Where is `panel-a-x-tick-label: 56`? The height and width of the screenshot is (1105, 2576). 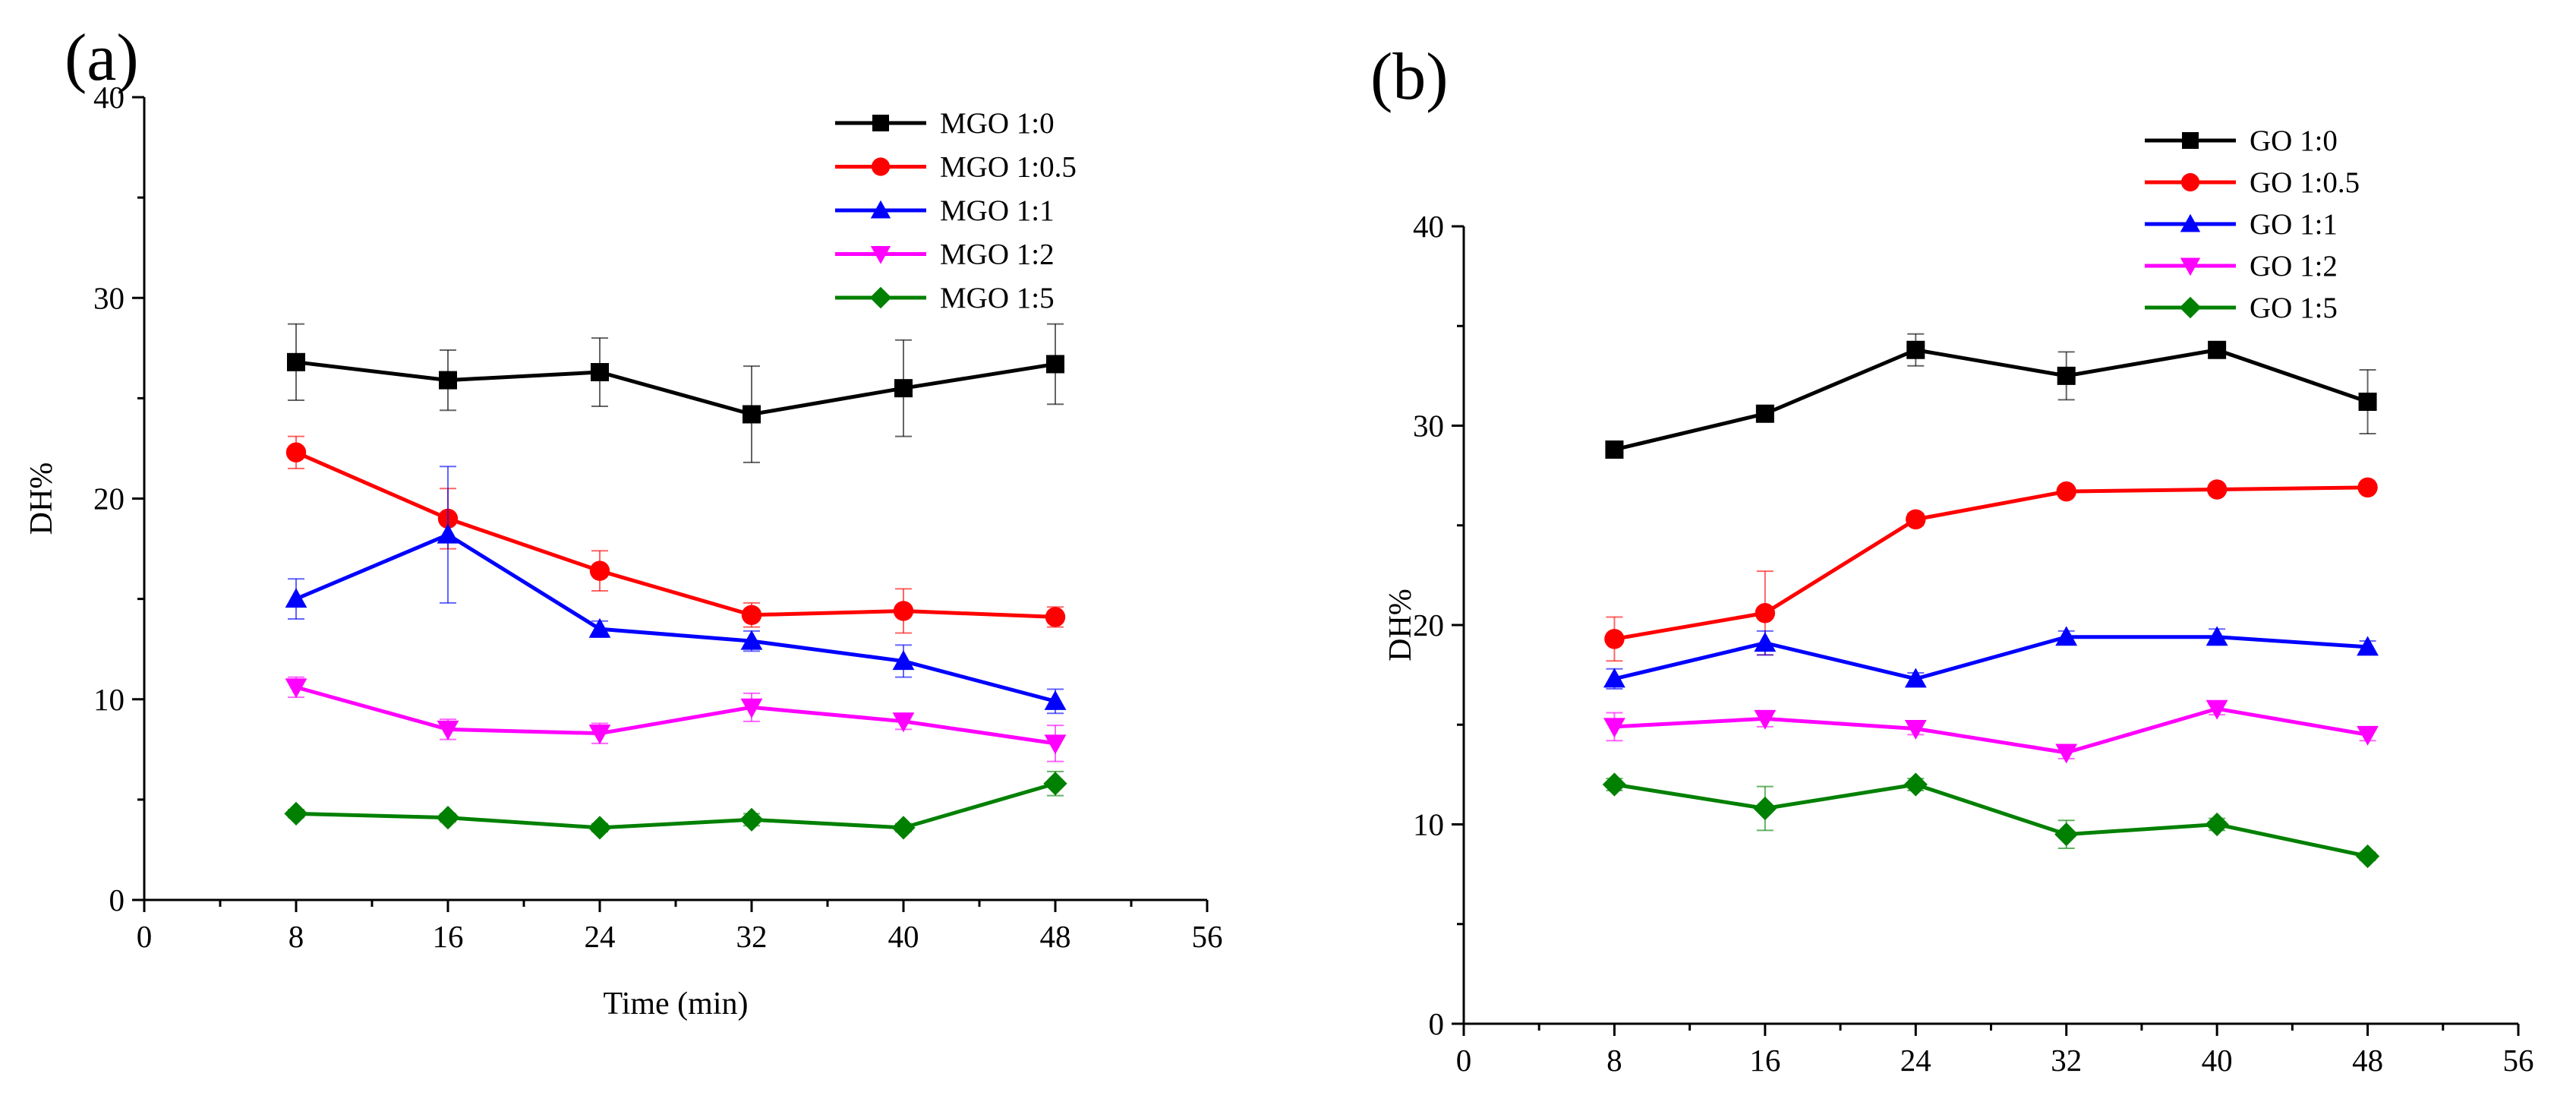 panel-a-x-tick-label: 56 is located at coordinates (1207, 936).